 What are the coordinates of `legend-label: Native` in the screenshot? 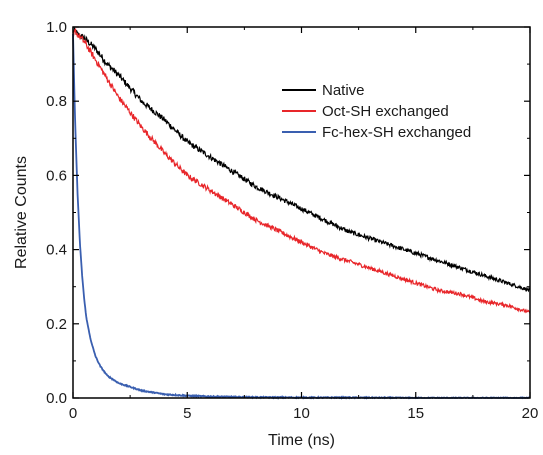 It's located at (343, 90).